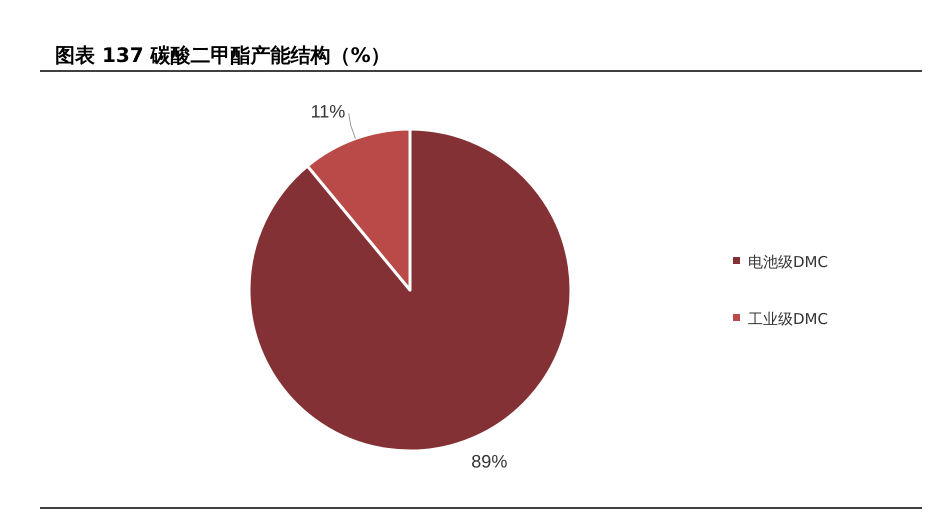  Describe the element at coordinates (788, 262) in the screenshot. I see `legend-label: 电池级DMC` at that location.